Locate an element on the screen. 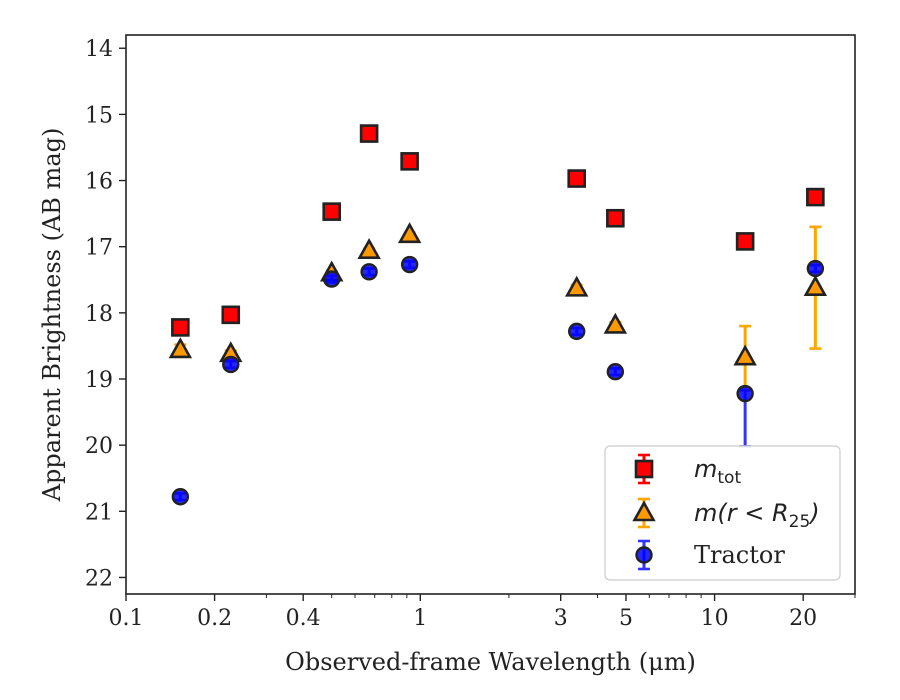 This screenshot has width=900, height=700. legend-marker-square is located at coordinates (644, 469).